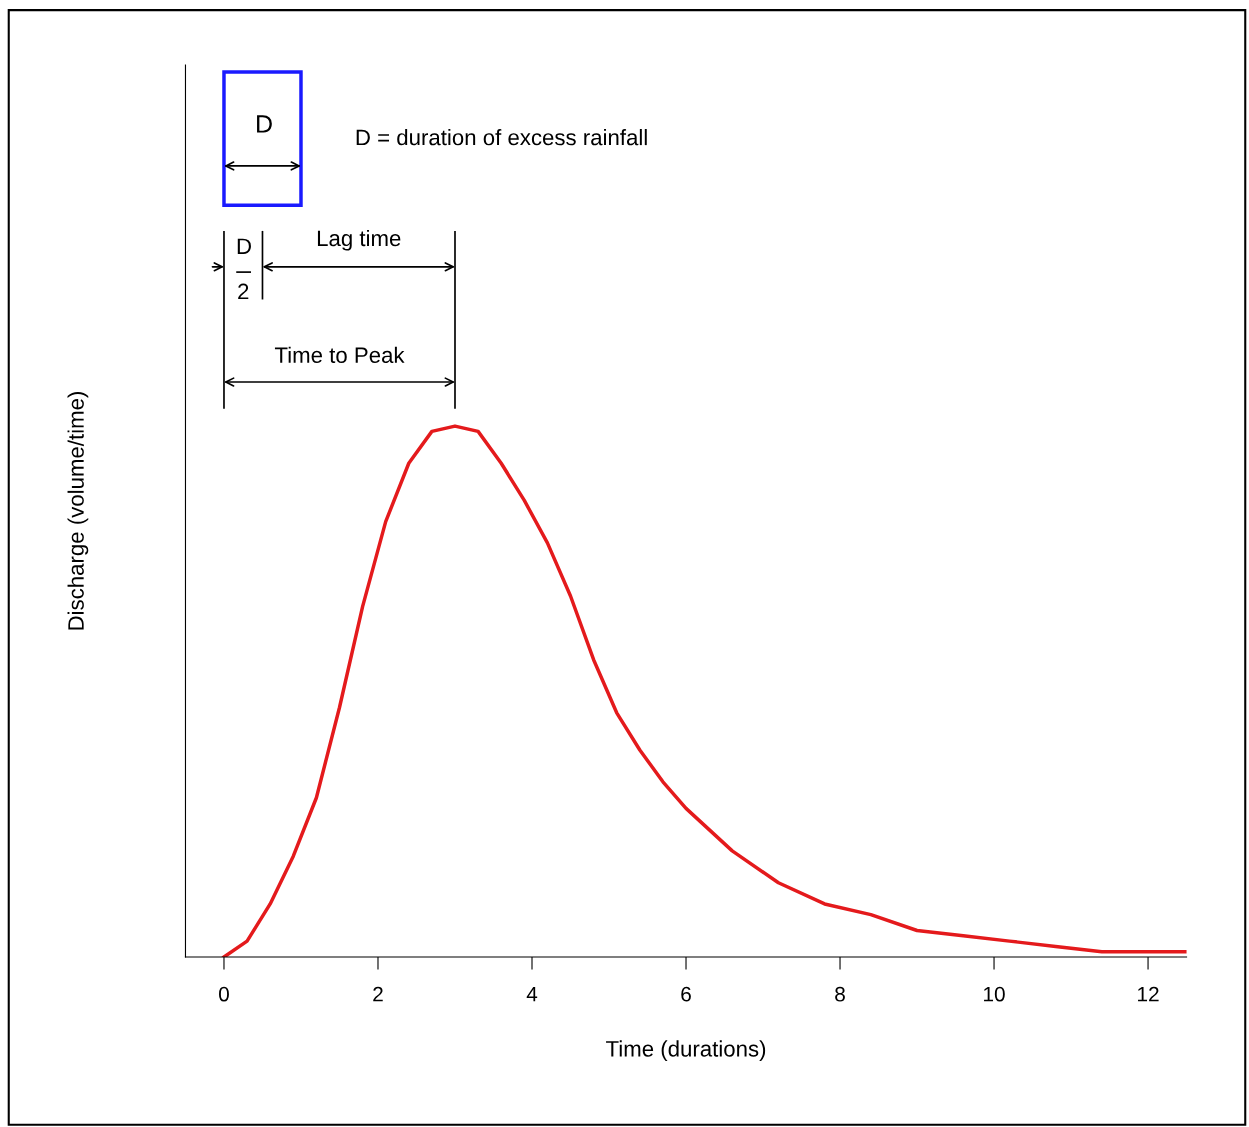 The width and height of the screenshot is (1249, 1127). What do you see at coordinates (359, 240) in the screenshot?
I see `text: Lag time` at bounding box center [359, 240].